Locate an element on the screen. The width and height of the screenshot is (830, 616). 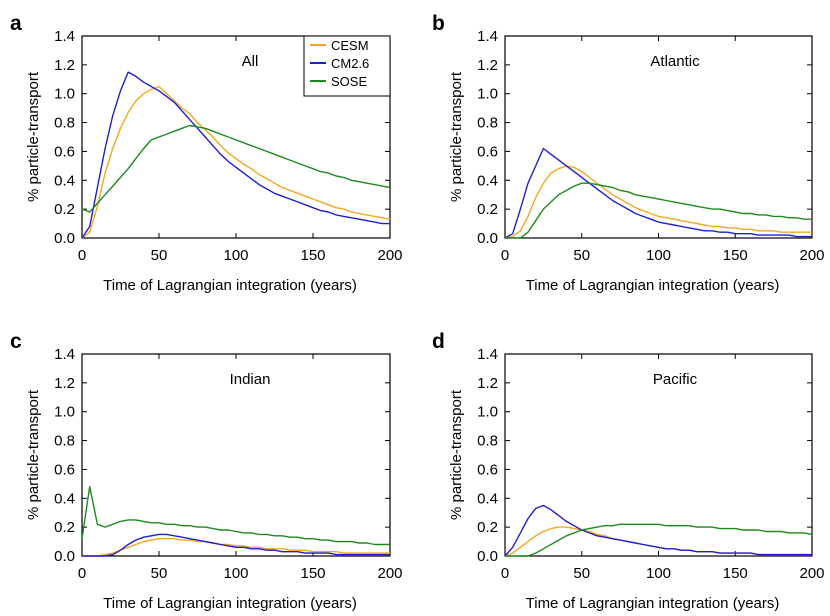
panel-b-xtick-label-4: 200 is located at coordinates (811, 255).